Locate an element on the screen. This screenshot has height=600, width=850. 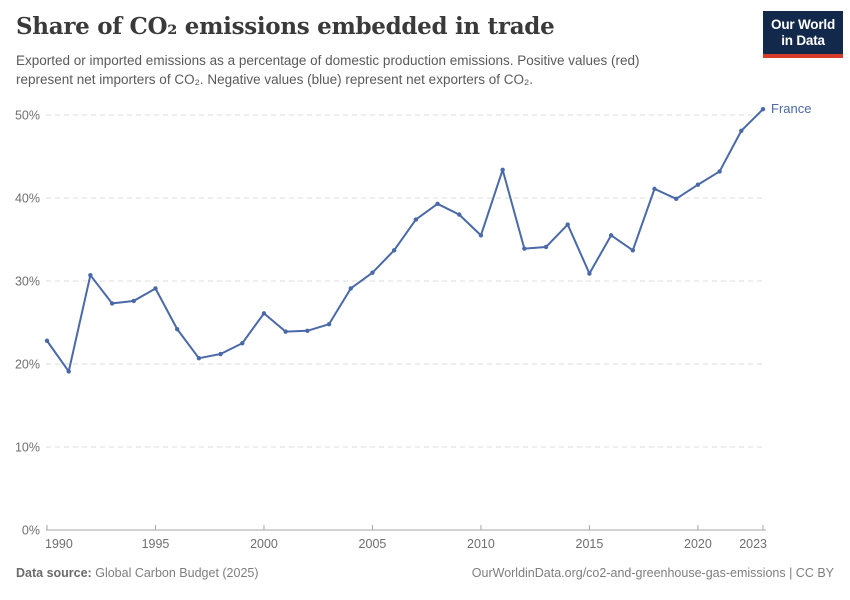
data-point-2013 is located at coordinates (546, 247).